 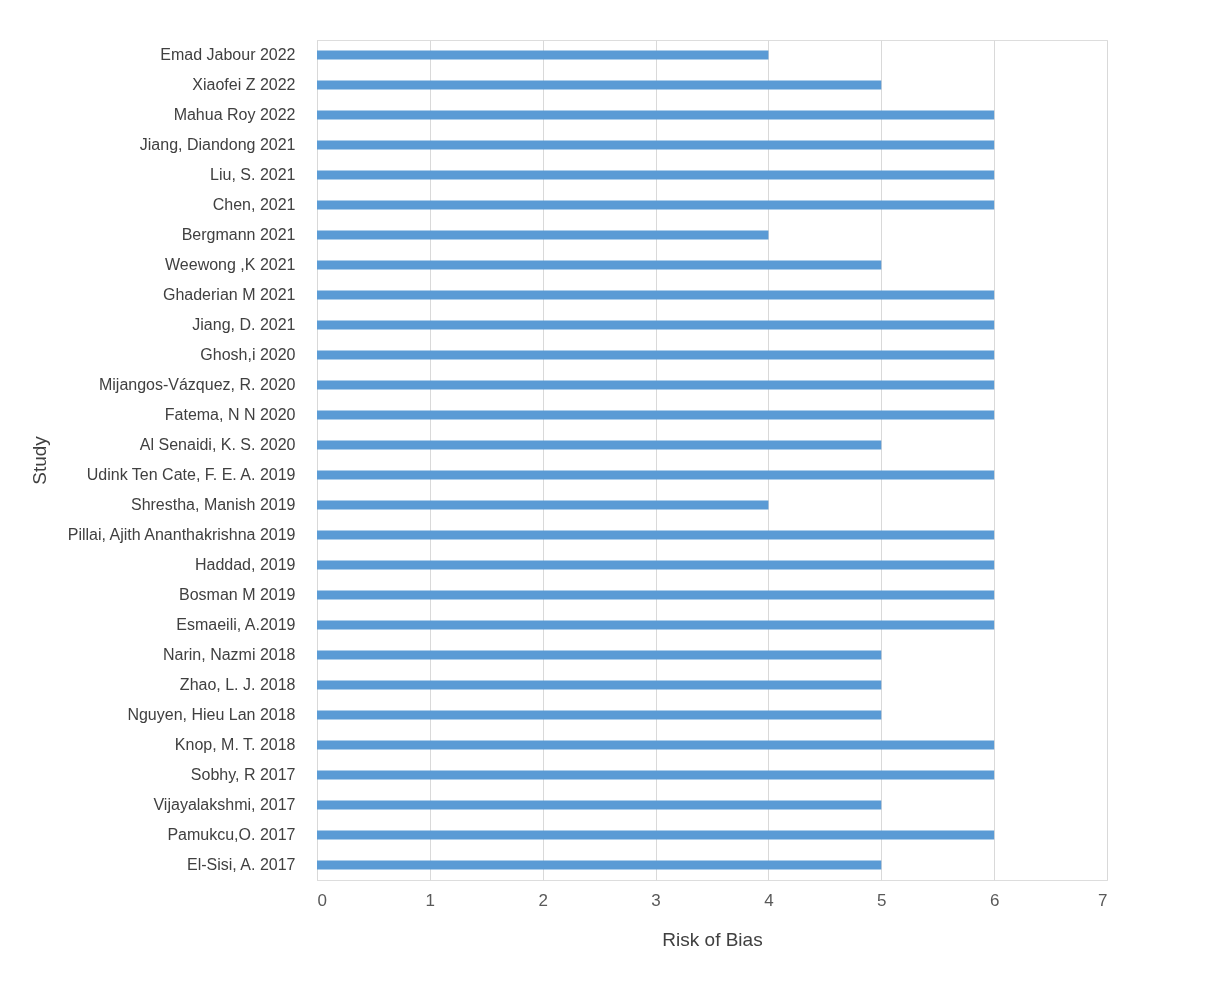 What do you see at coordinates (245, 564) in the screenshot?
I see `y-tick-label: Haddad, 2019` at bounding box center [245, 564].